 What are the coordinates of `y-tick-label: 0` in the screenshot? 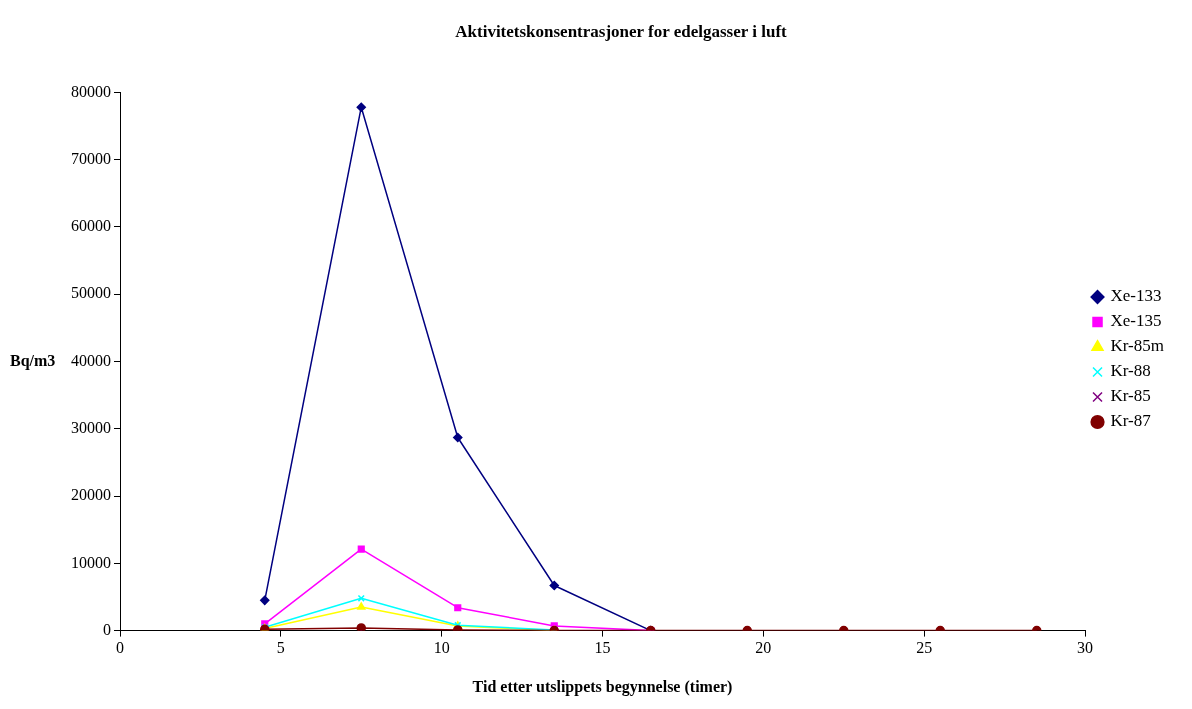 It's located at (107, 629).